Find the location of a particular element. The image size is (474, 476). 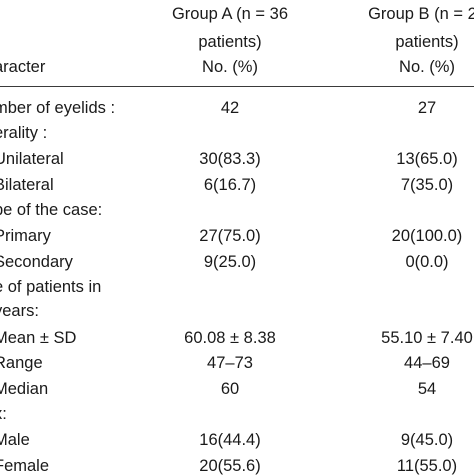

table-cell-b: 11(55.0) is located at coordinates (427, 466).